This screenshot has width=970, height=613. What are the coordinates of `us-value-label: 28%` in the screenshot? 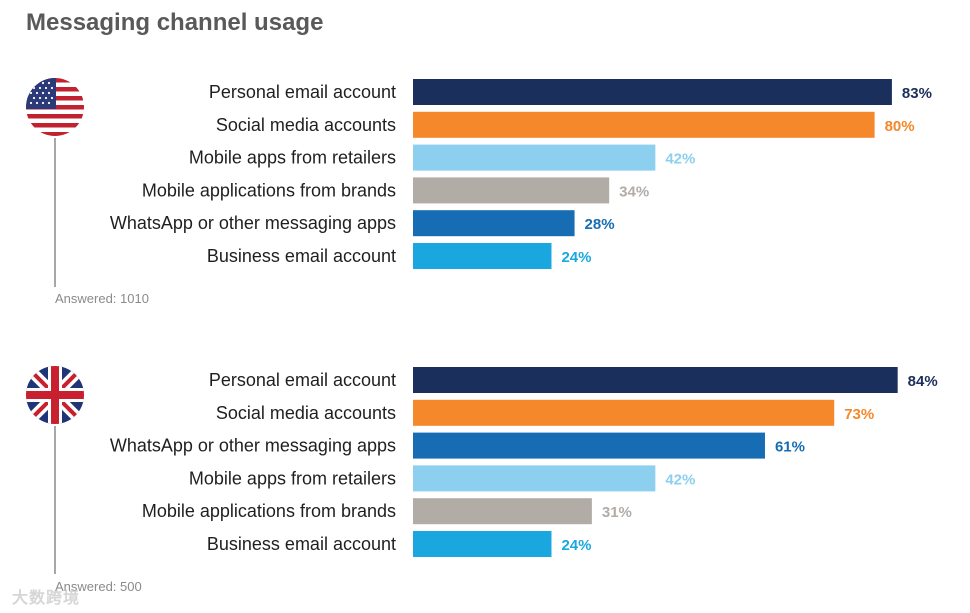 It's located at (600, 224).